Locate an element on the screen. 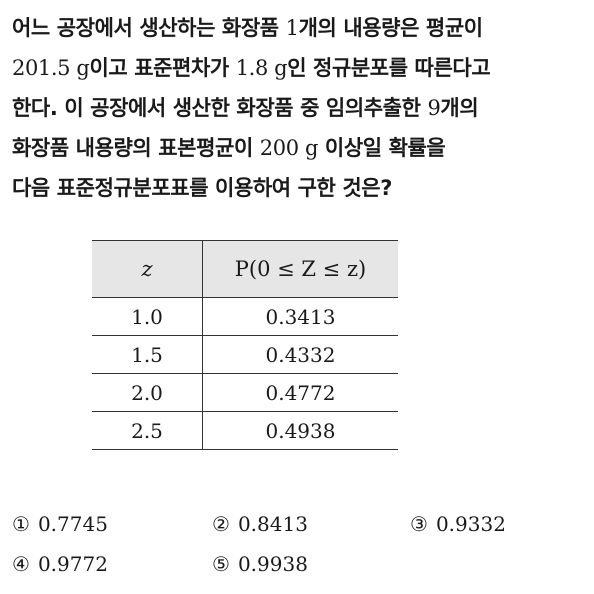 This screenshot has width=594, height=594. question-line: 201.5 g이고 표준편차가 1.8 g인 정규분포를 따른다고 is located at coordinates (300, 68).